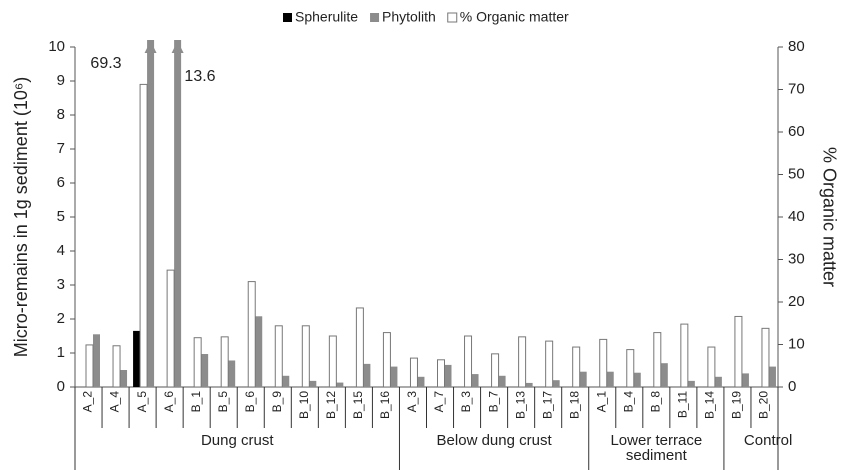  Describe the element at coordinates (61, 318) in the screenshot. I see `y-tick-label: 2` at that location.